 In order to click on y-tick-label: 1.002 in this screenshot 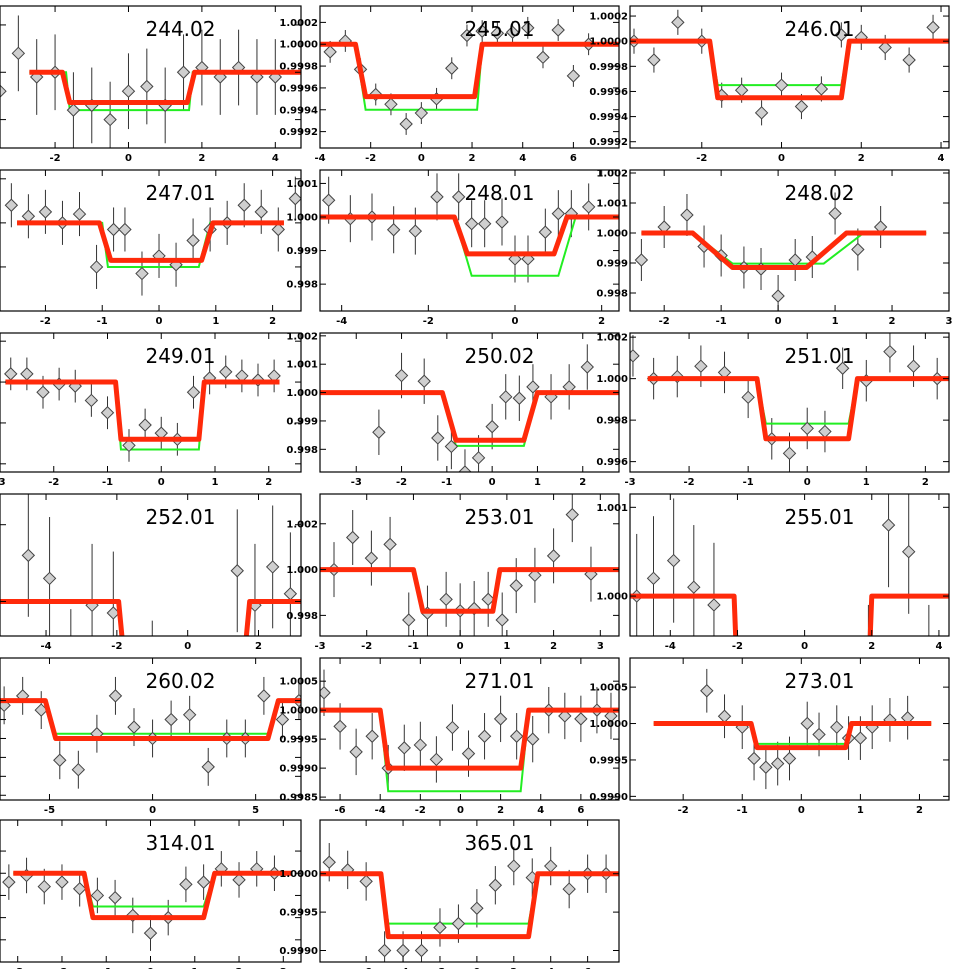, I will do `click(302, 524)`.